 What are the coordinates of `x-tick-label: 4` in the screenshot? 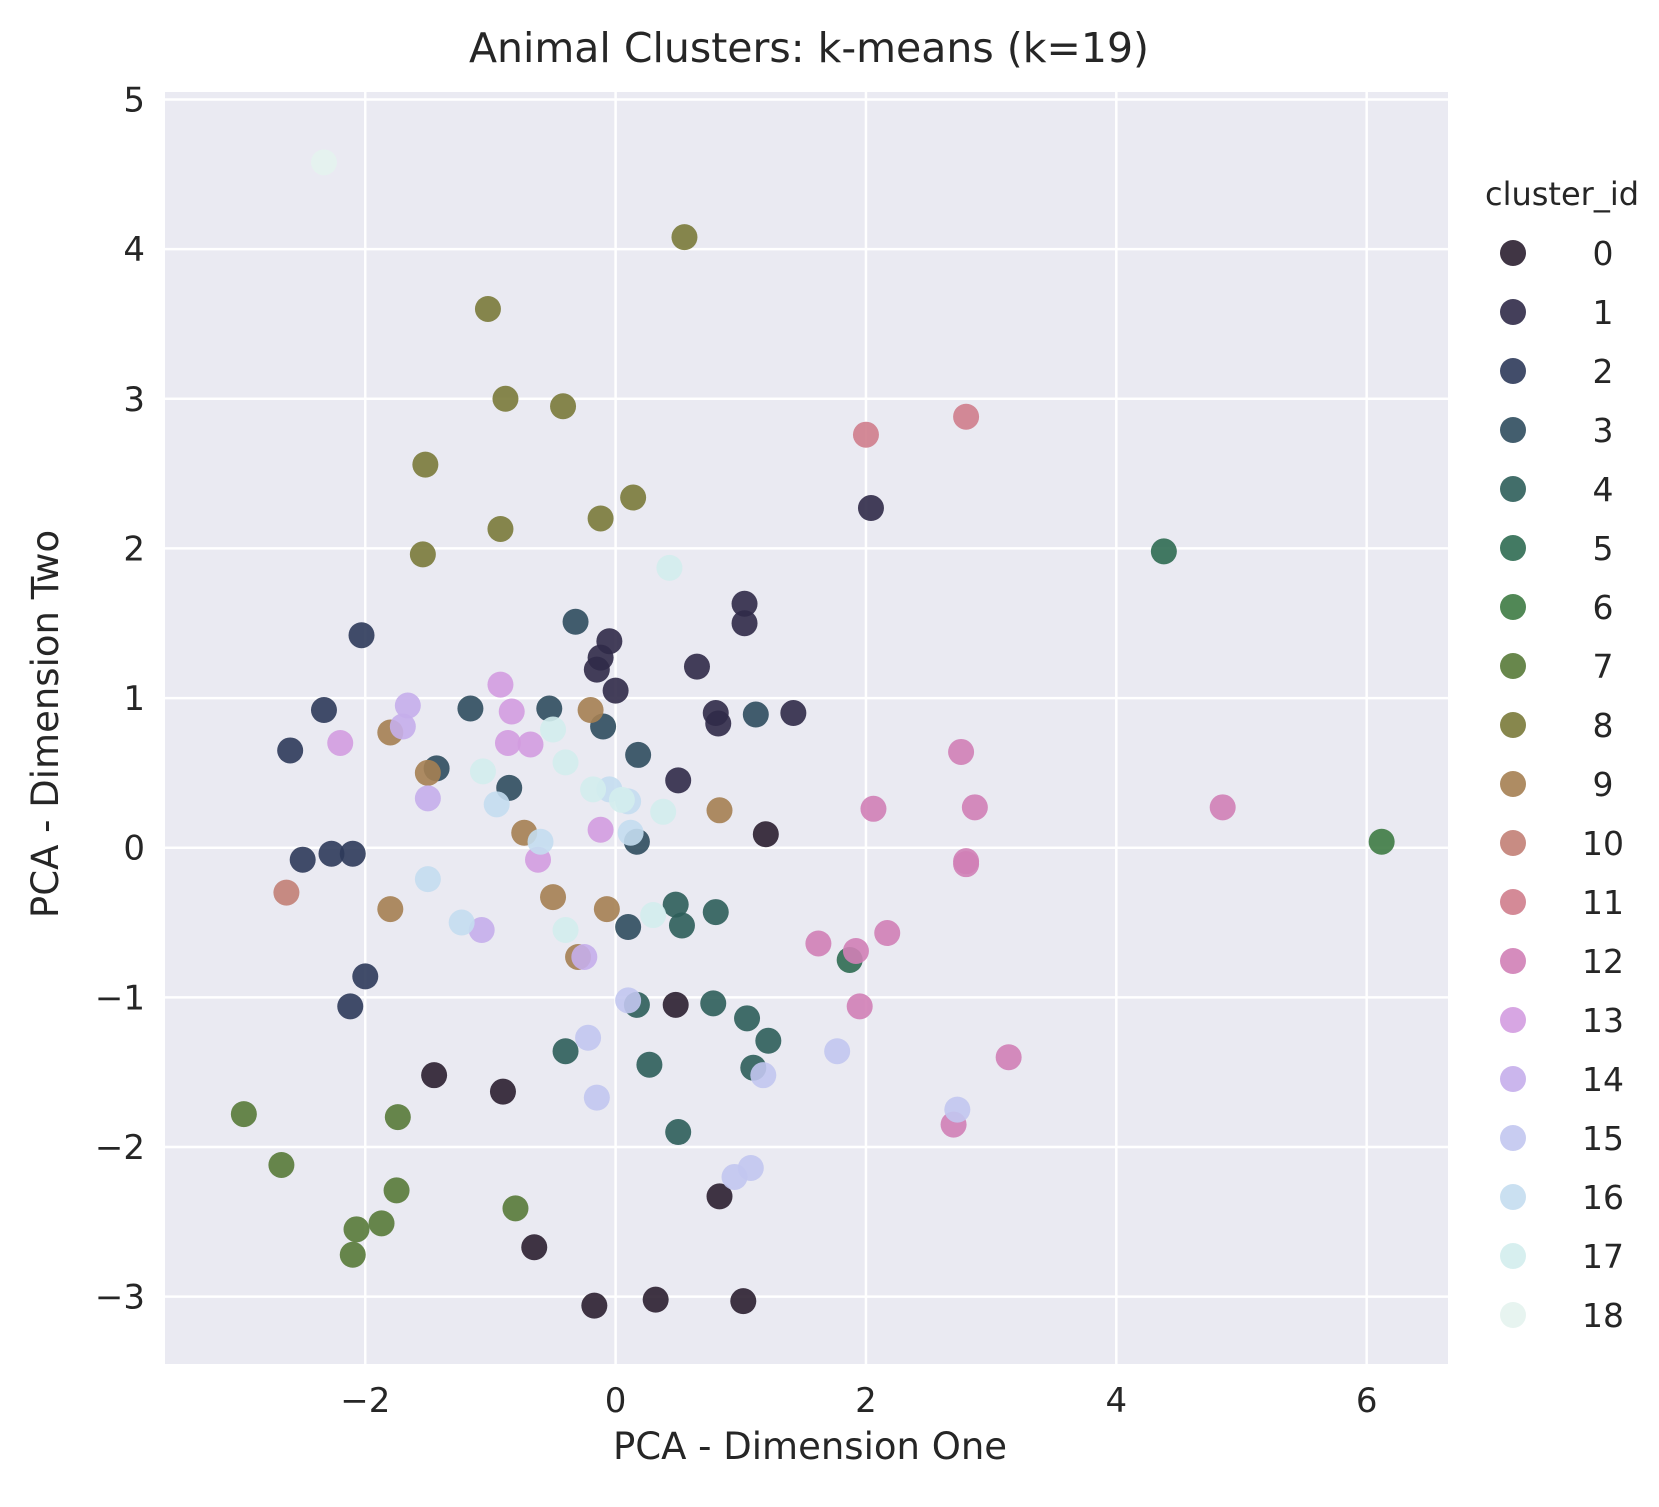 It's located at (1116, 1401).